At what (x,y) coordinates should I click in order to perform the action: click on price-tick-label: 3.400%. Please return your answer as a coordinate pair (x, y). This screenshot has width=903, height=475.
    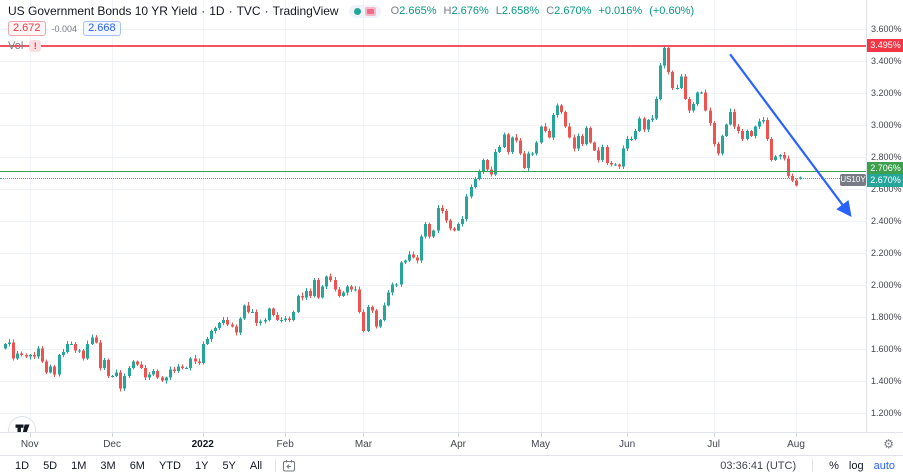
    Looking at the image, I should click on (886, 60).